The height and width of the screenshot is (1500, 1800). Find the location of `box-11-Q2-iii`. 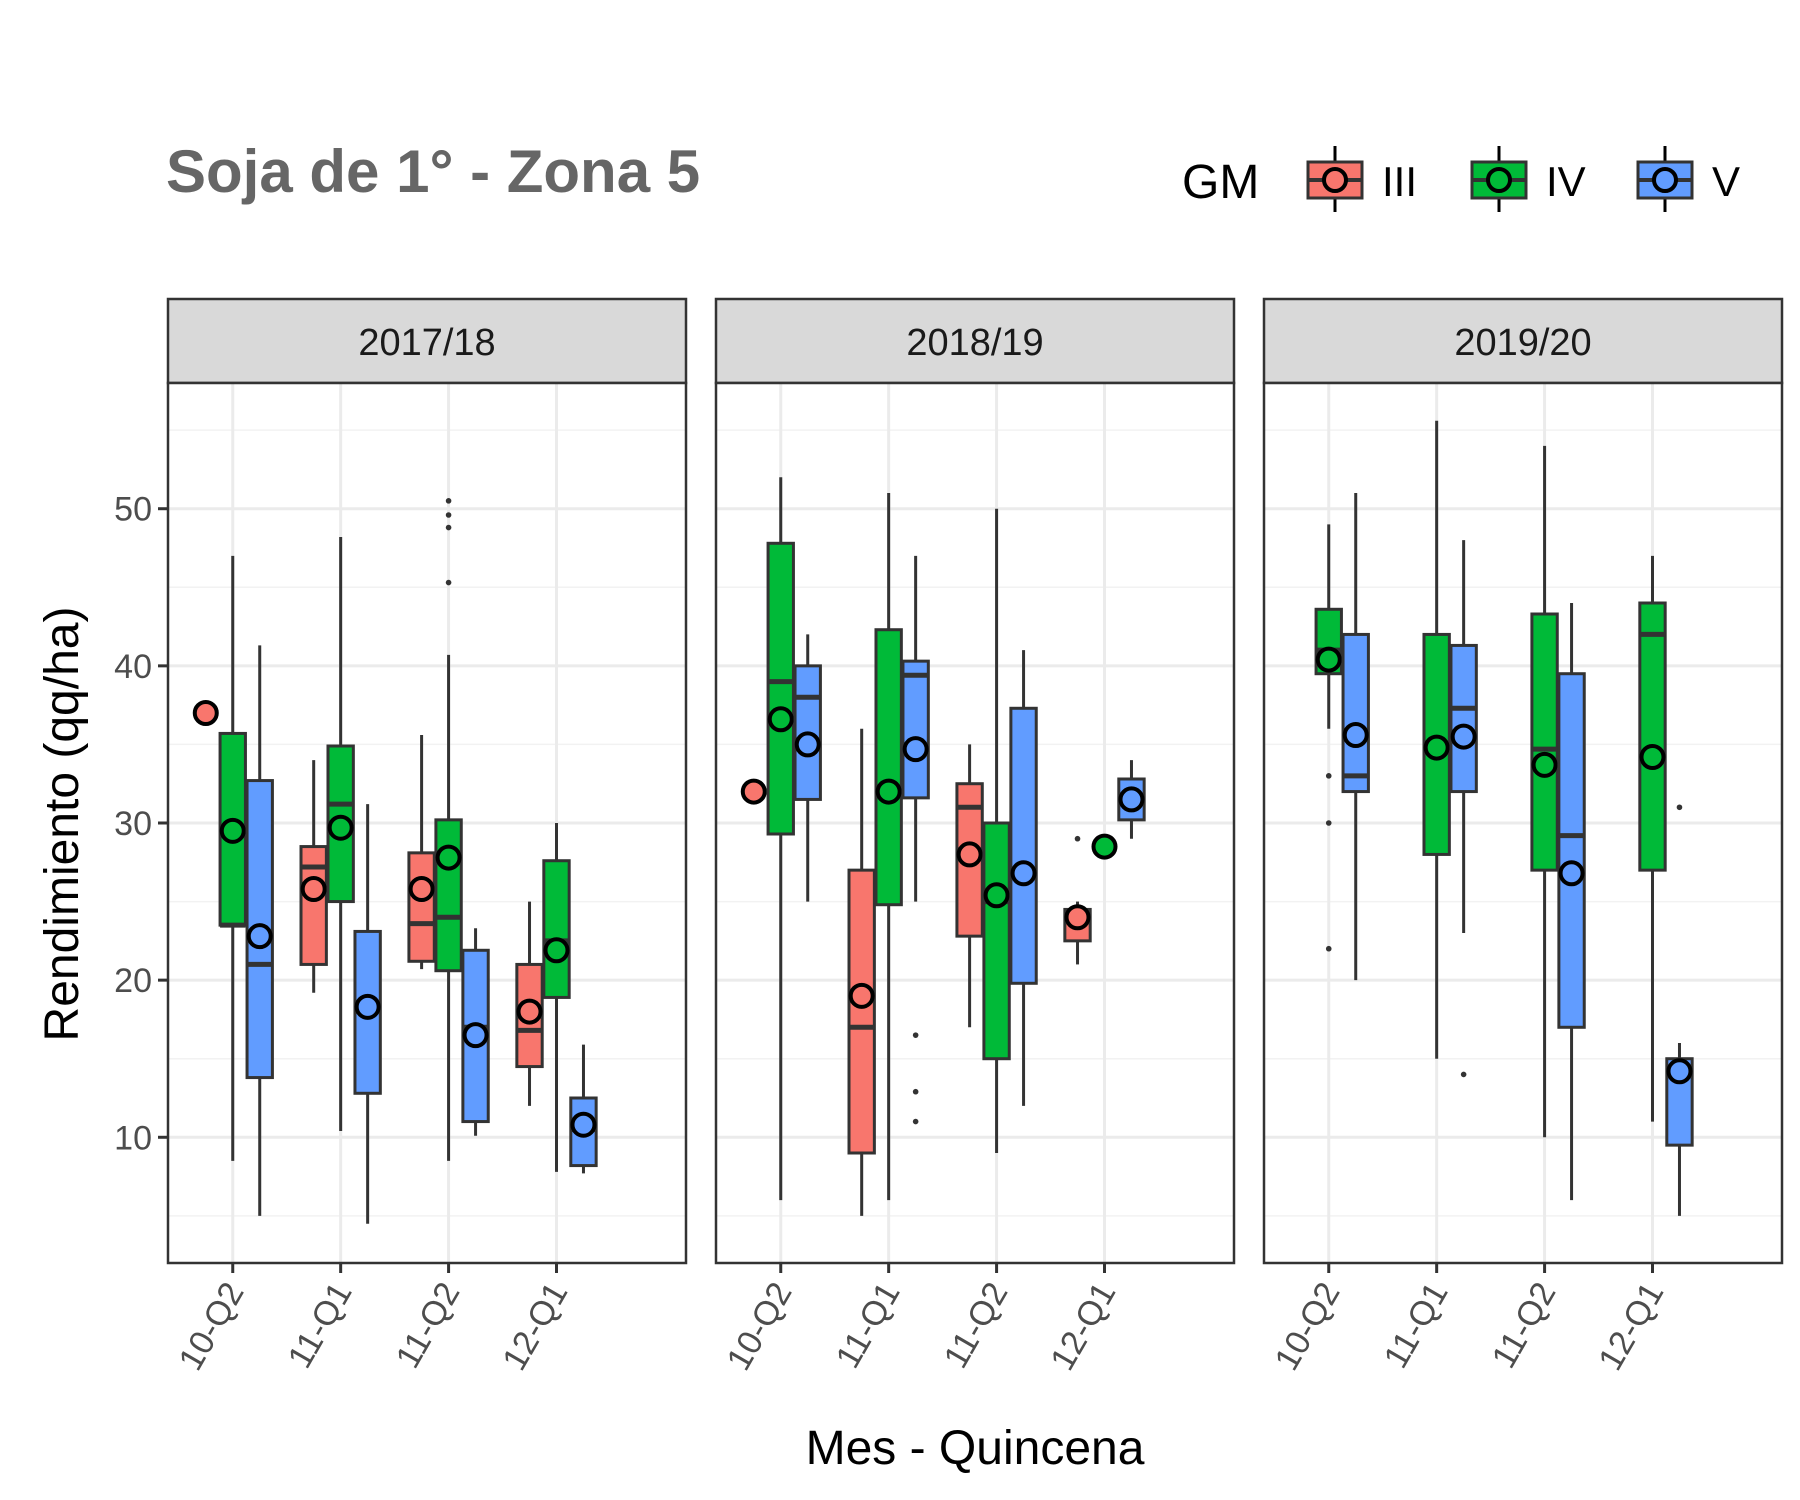

box-11-Q2-iii is located at coordinates (421, 852).